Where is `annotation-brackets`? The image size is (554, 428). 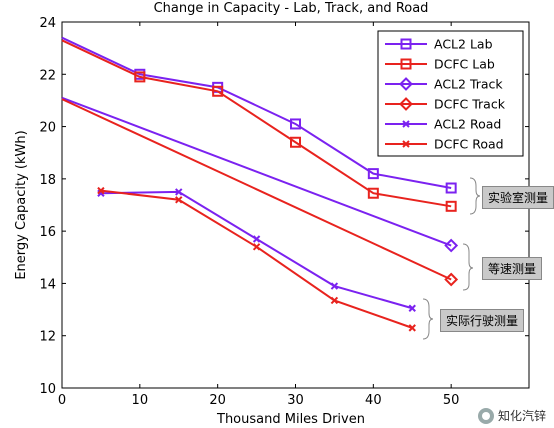 annotation-brackets is located at coordinates (451, 258).